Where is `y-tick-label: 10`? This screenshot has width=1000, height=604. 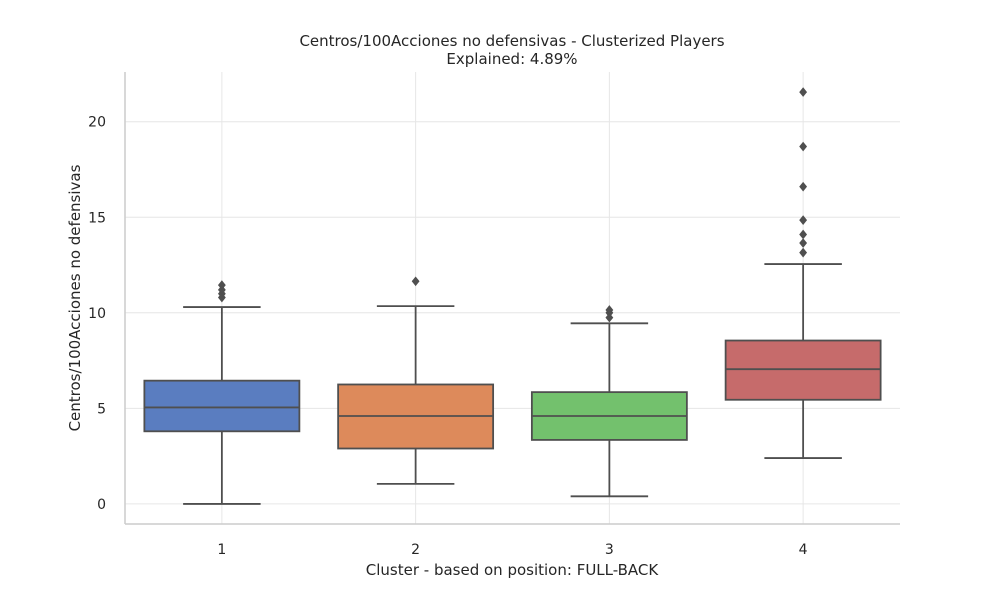
y-tick-label: 10 is located at coordinates (97, 314).